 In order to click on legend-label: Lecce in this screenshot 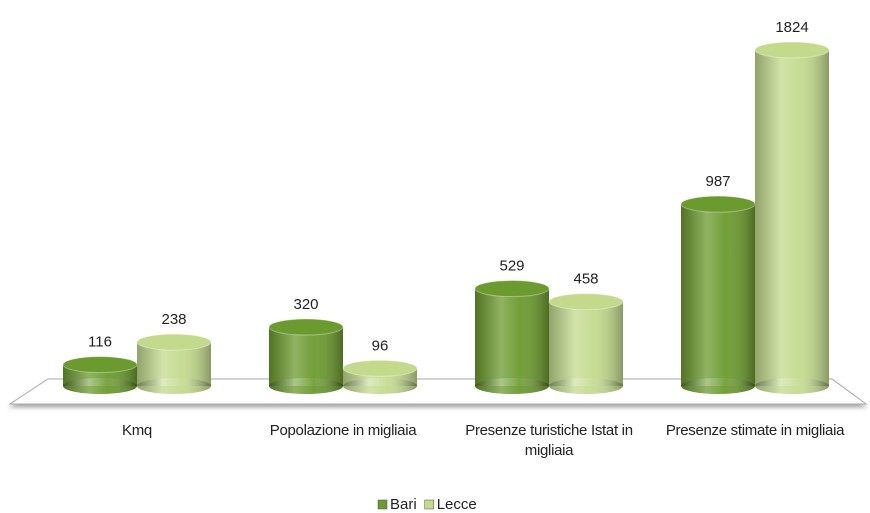, I will do `click(457, 504)`.